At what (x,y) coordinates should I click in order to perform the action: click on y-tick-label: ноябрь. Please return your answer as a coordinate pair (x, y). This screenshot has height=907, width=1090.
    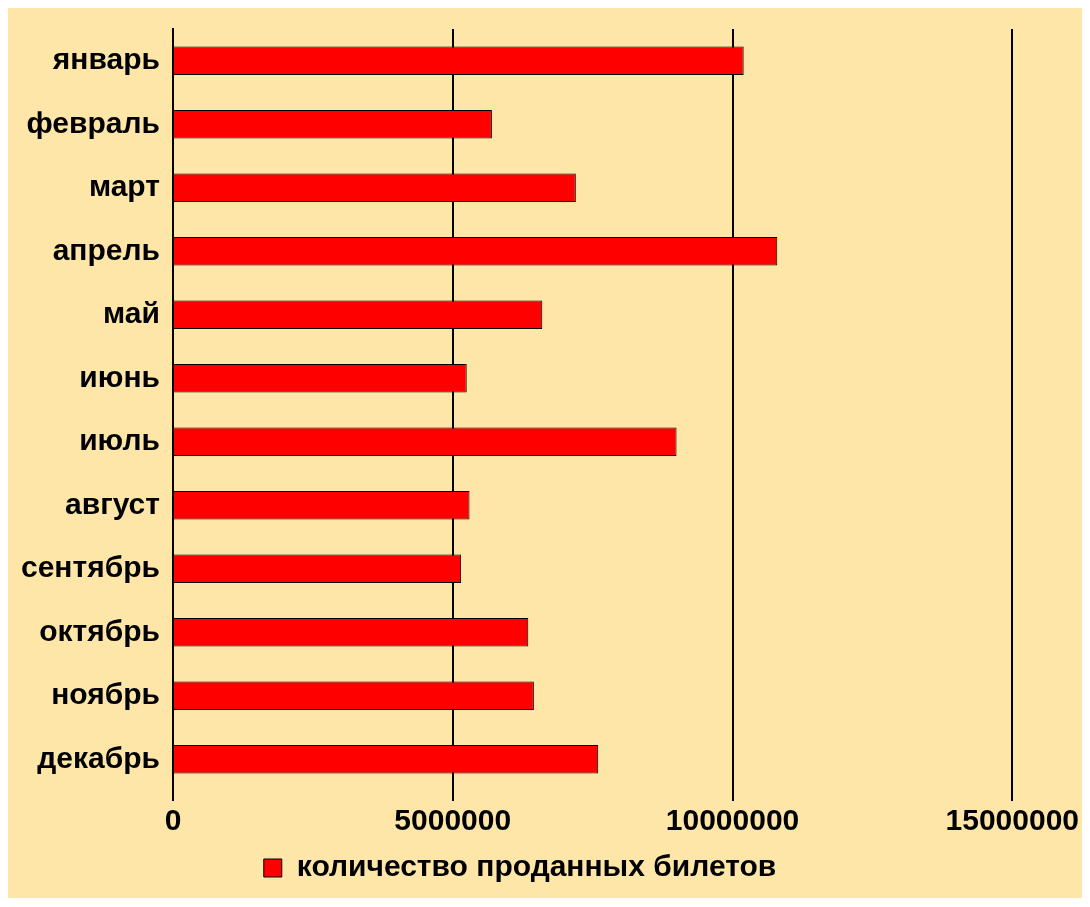
    Looking at the image, I should click on (105, 694).